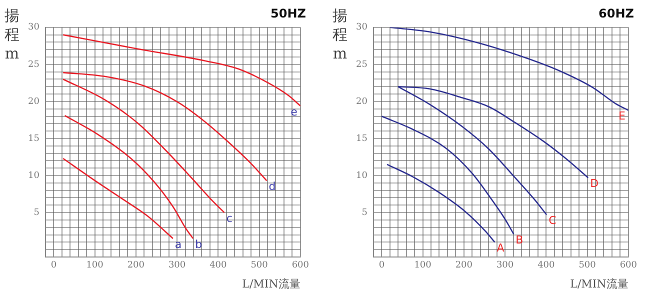  What do you see at coordinates (616, 13) in the screenshot?
I see `chart-title: 60HZ` at bounding box center [616, 13].